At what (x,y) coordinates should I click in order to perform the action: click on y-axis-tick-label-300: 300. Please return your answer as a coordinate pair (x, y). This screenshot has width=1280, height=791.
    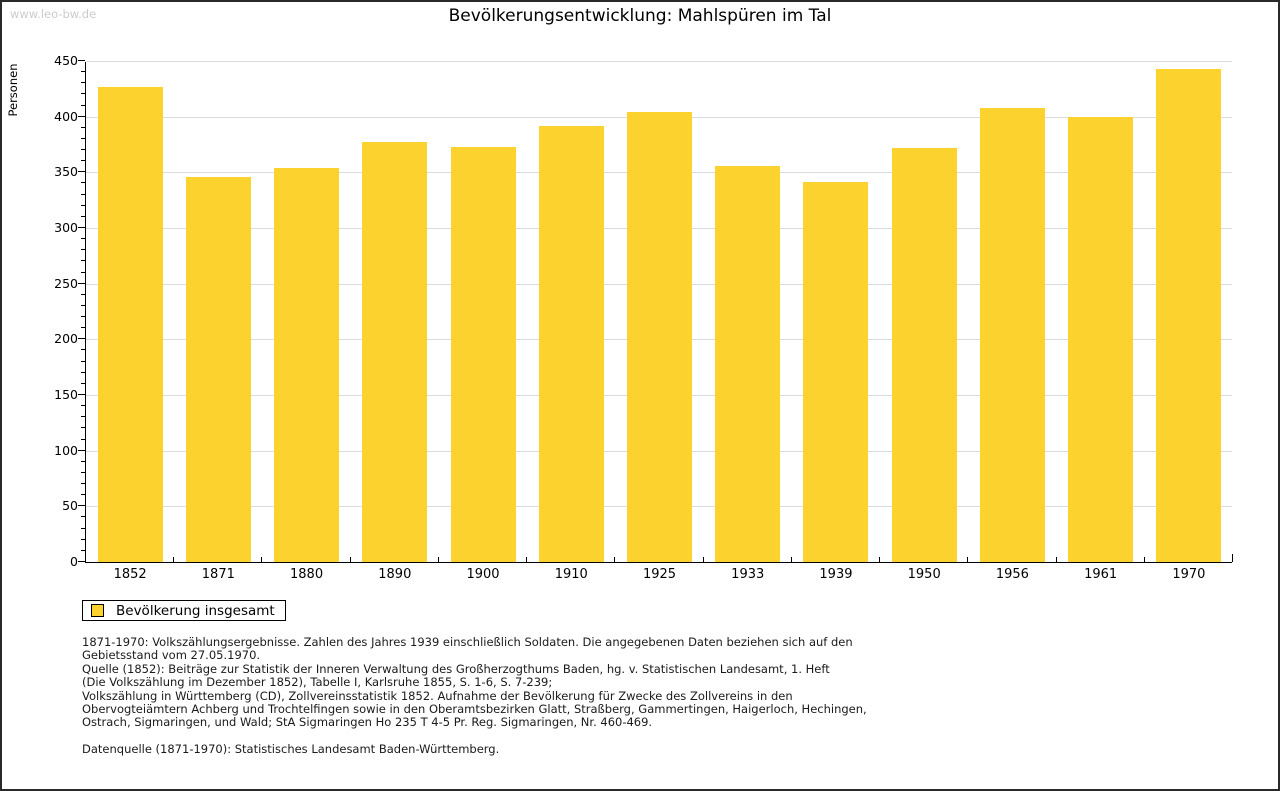
    Looking at the image, I should click on (66, 227).